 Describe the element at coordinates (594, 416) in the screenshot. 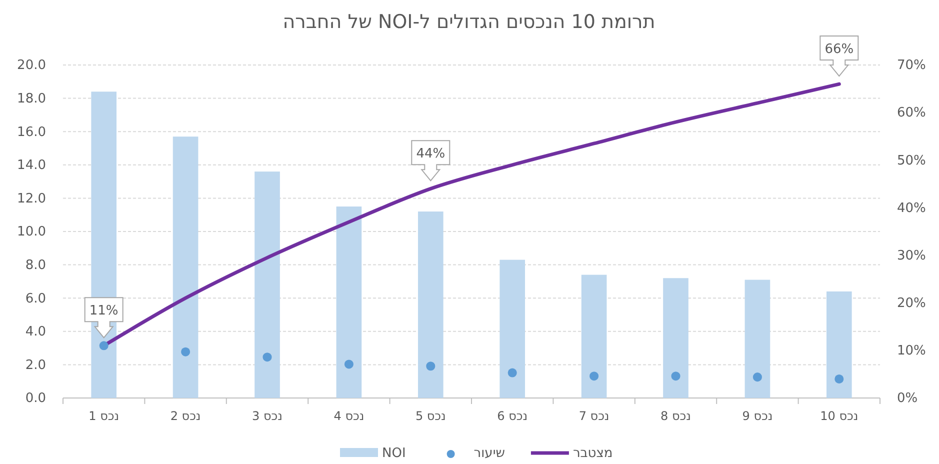

I see `x-tick-label: נכס 7` at that location.